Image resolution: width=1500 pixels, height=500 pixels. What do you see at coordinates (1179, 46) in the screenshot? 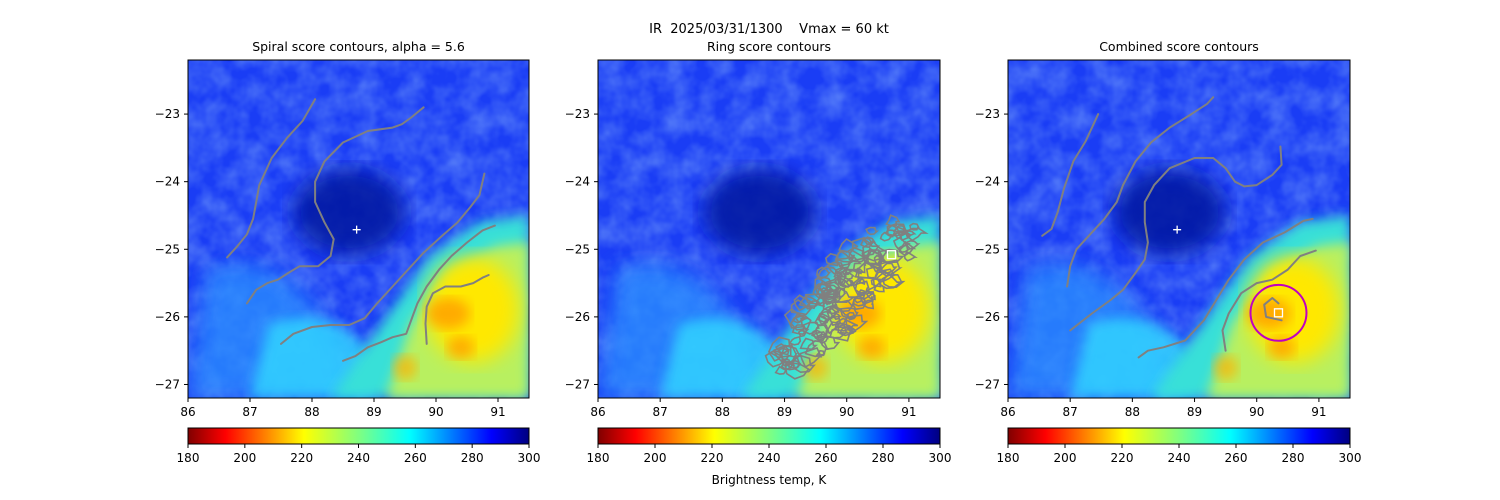
I see `panel-title: Combined score contours` at bounding box center [1179, 46].